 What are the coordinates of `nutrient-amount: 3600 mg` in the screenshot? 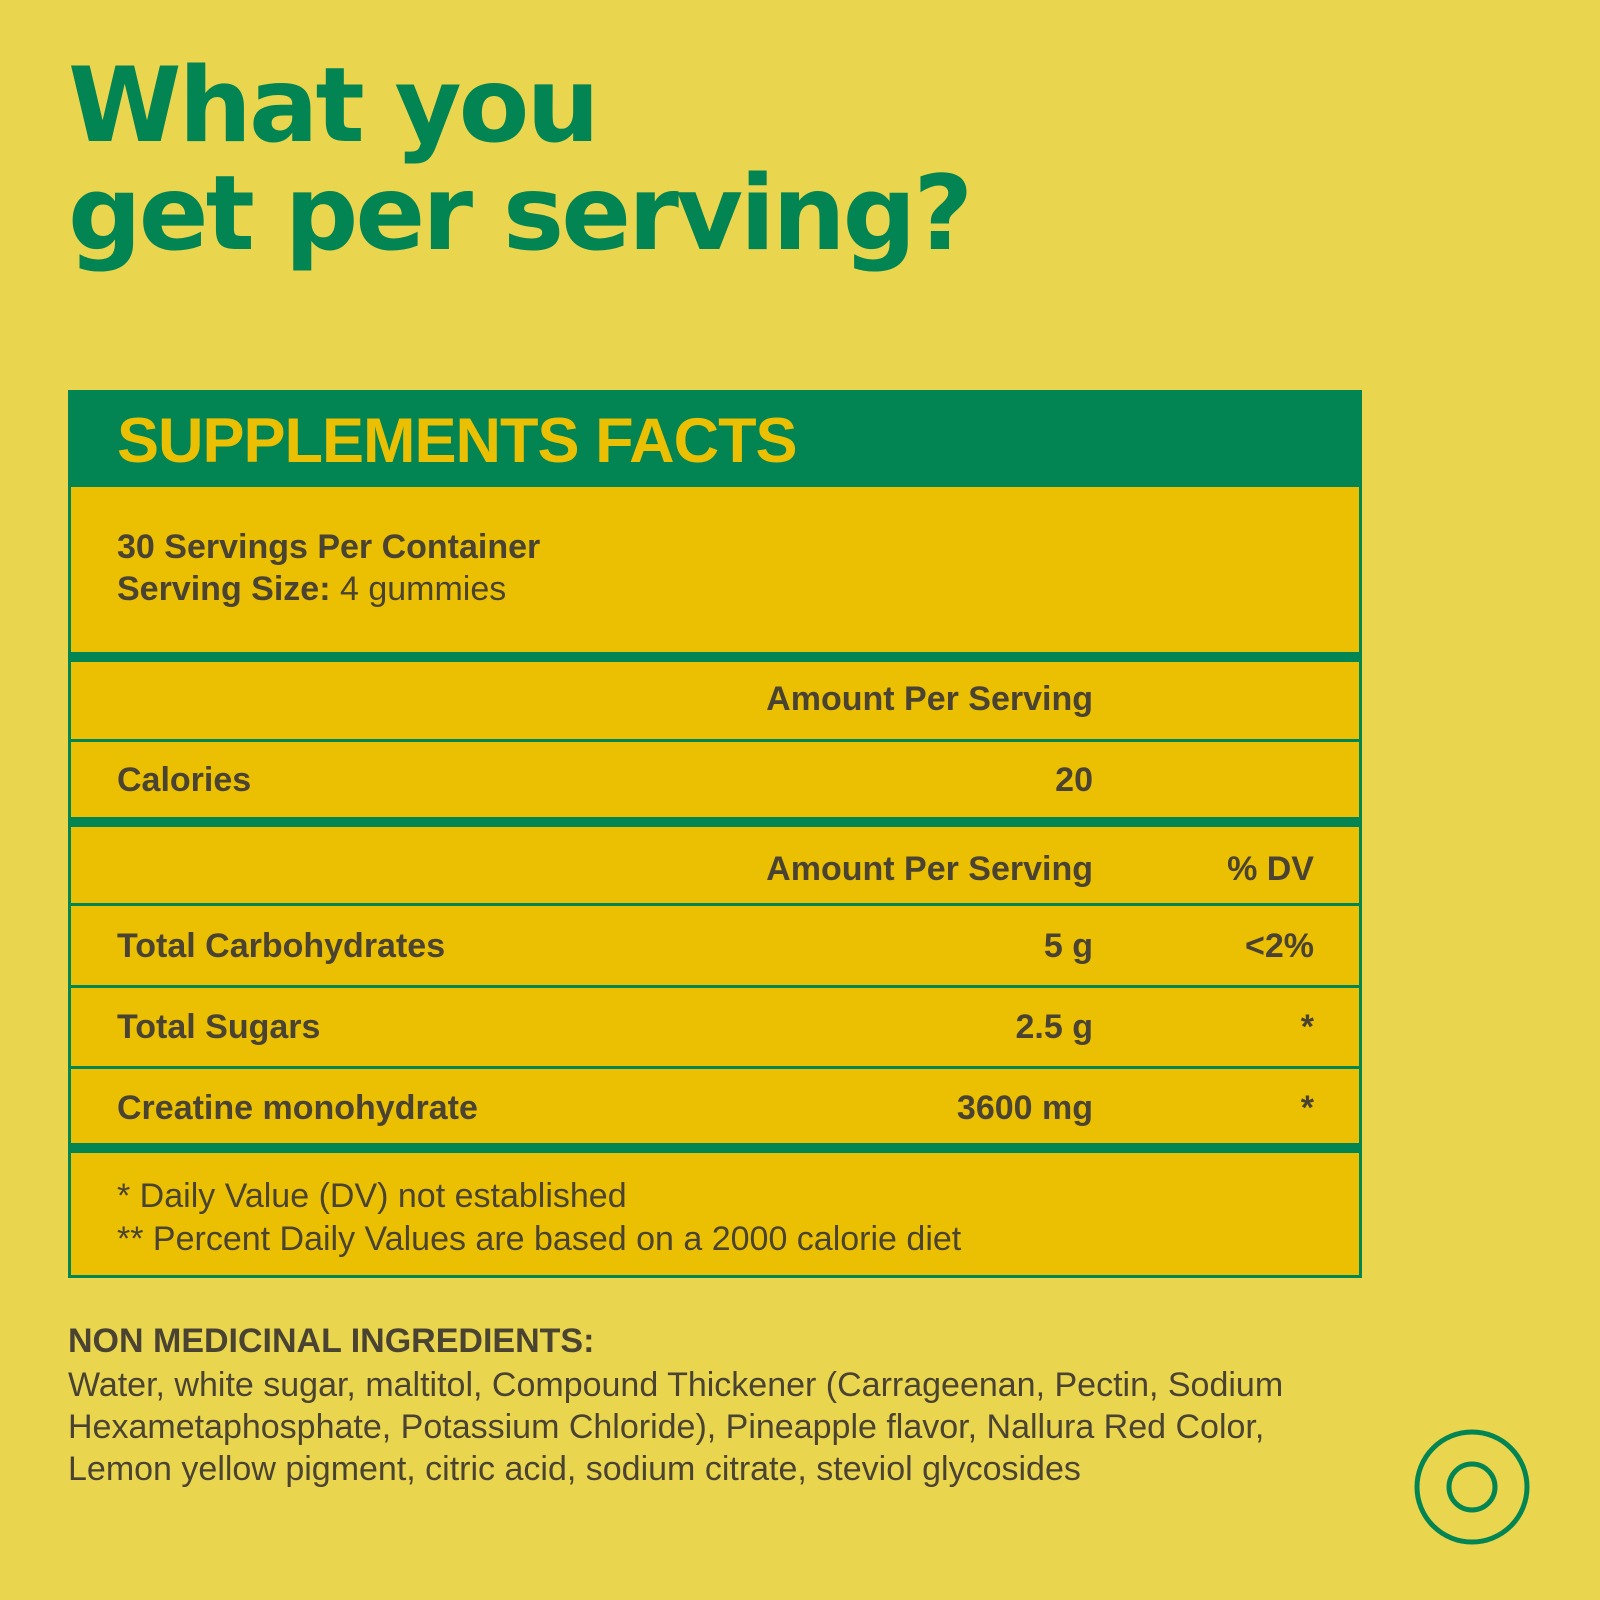 It's located at (1024, 1108).